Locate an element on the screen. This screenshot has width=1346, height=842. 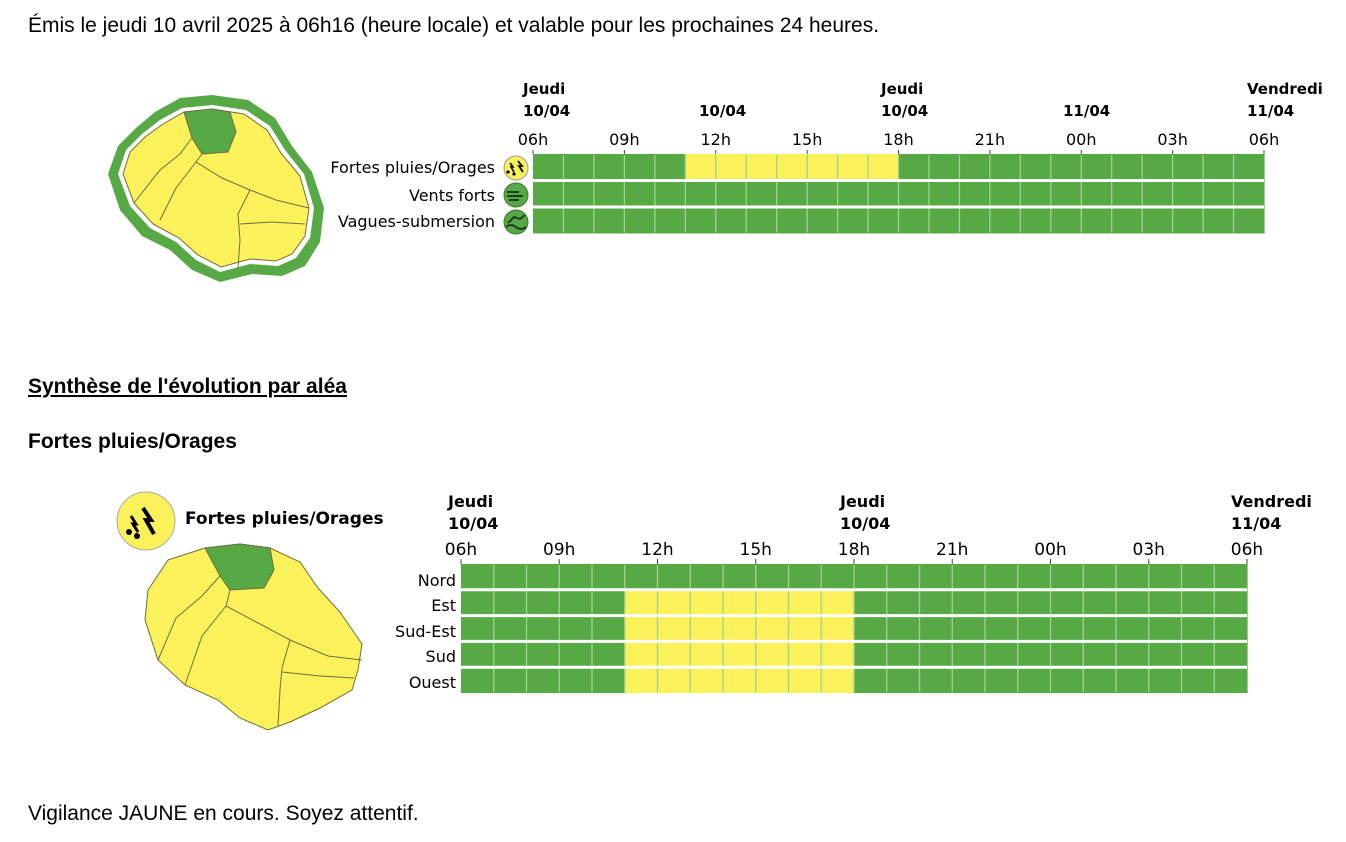
zone-label-nord: Nord is located at coordinates (437, 580).